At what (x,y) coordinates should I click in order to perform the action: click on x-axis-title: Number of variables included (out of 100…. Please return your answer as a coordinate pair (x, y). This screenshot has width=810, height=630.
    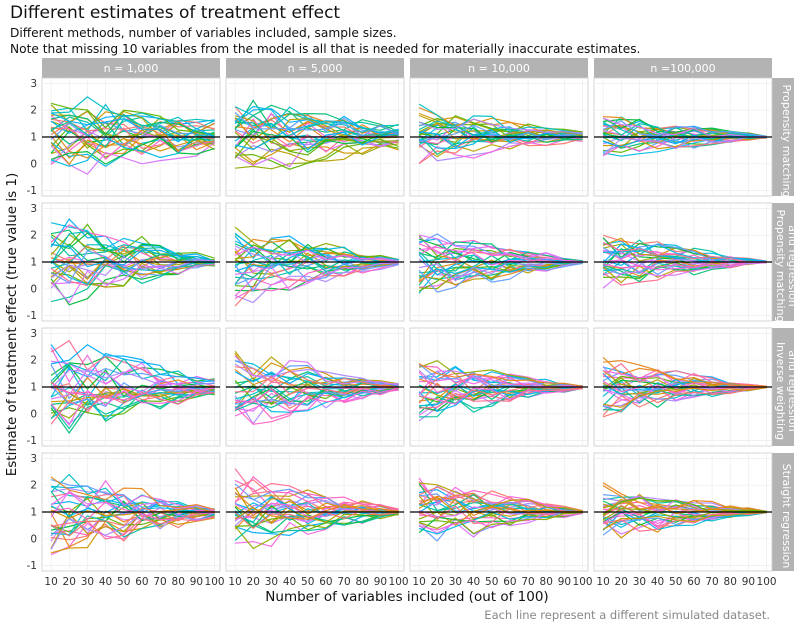
    Looking at the image, I should click on (406, 597).